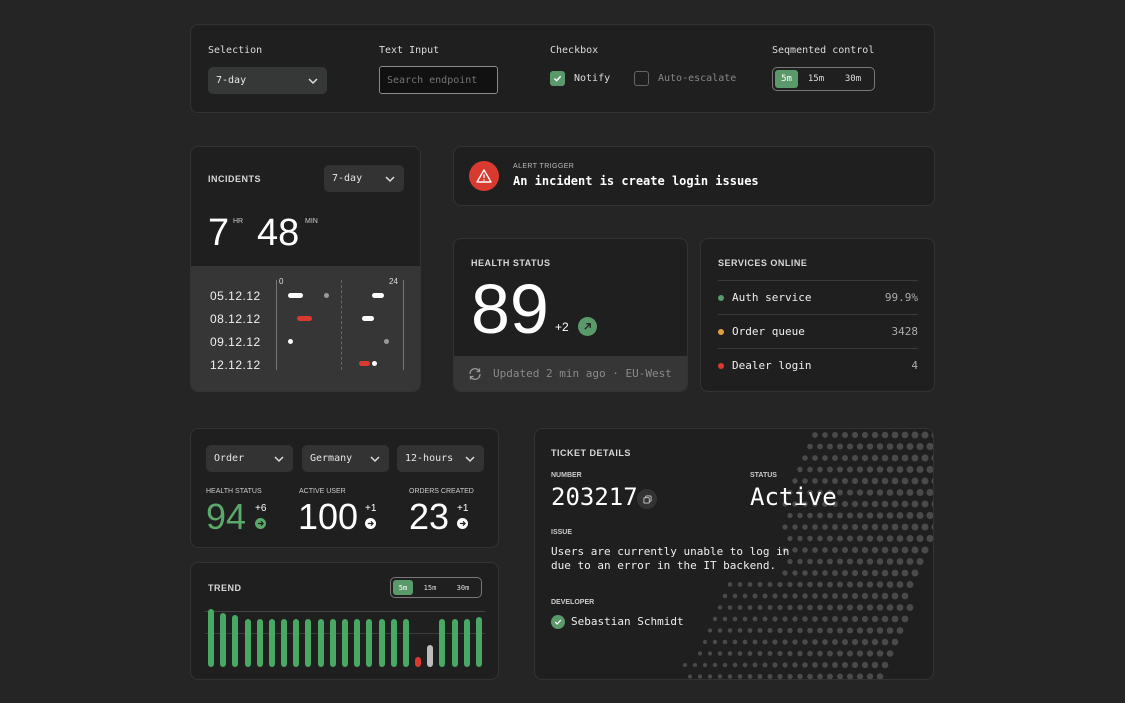 This screenshot has height=703, width=1125. What do you see at coordinates (557, 78) in the screenshot?
I see `notify-checkbox` at bounding box center [557, 78].